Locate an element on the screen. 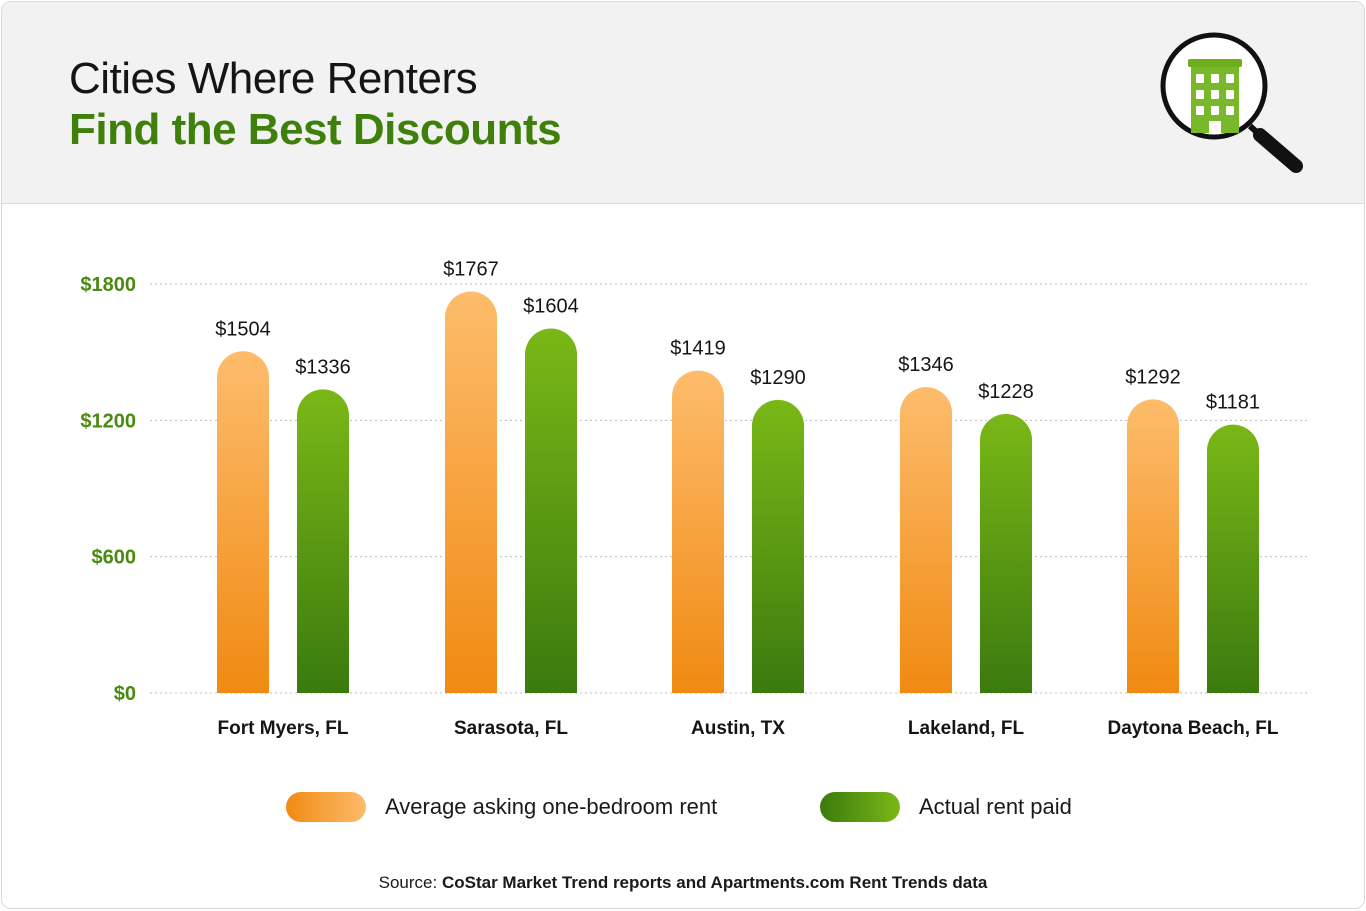 Image resolution: width=1366 pixels, height=911 pixels. data-label: $1292 is located at coordinates (1153, 377).